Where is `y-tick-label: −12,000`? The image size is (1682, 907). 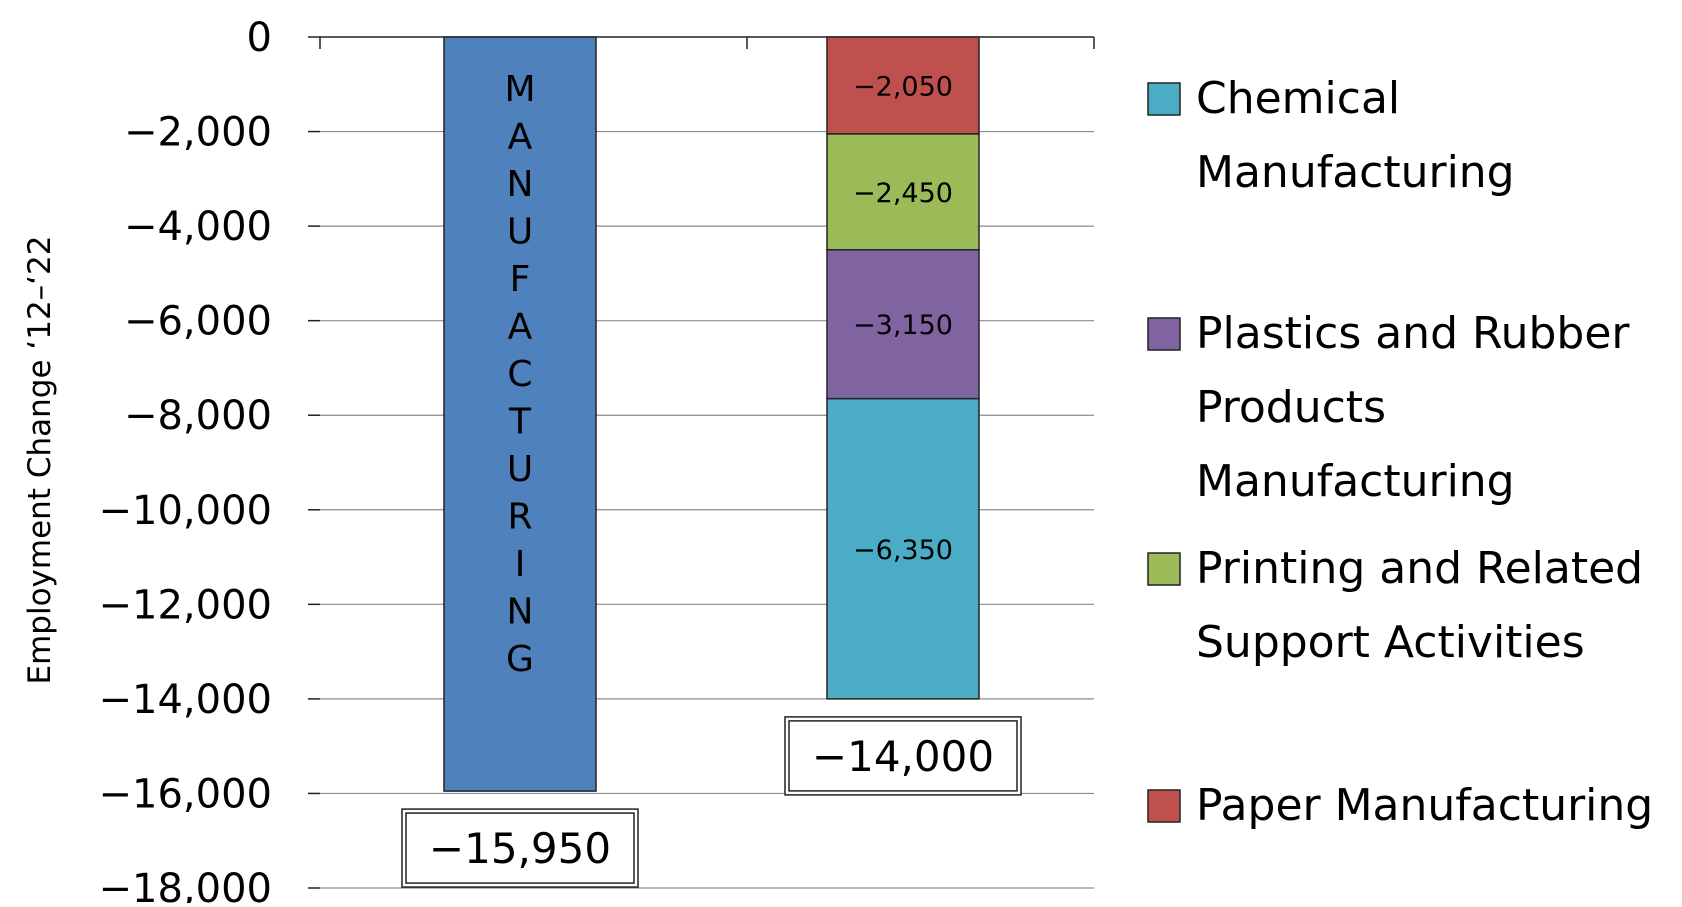 y-tick-label: −12,000 is located at coordinates (185, 605).